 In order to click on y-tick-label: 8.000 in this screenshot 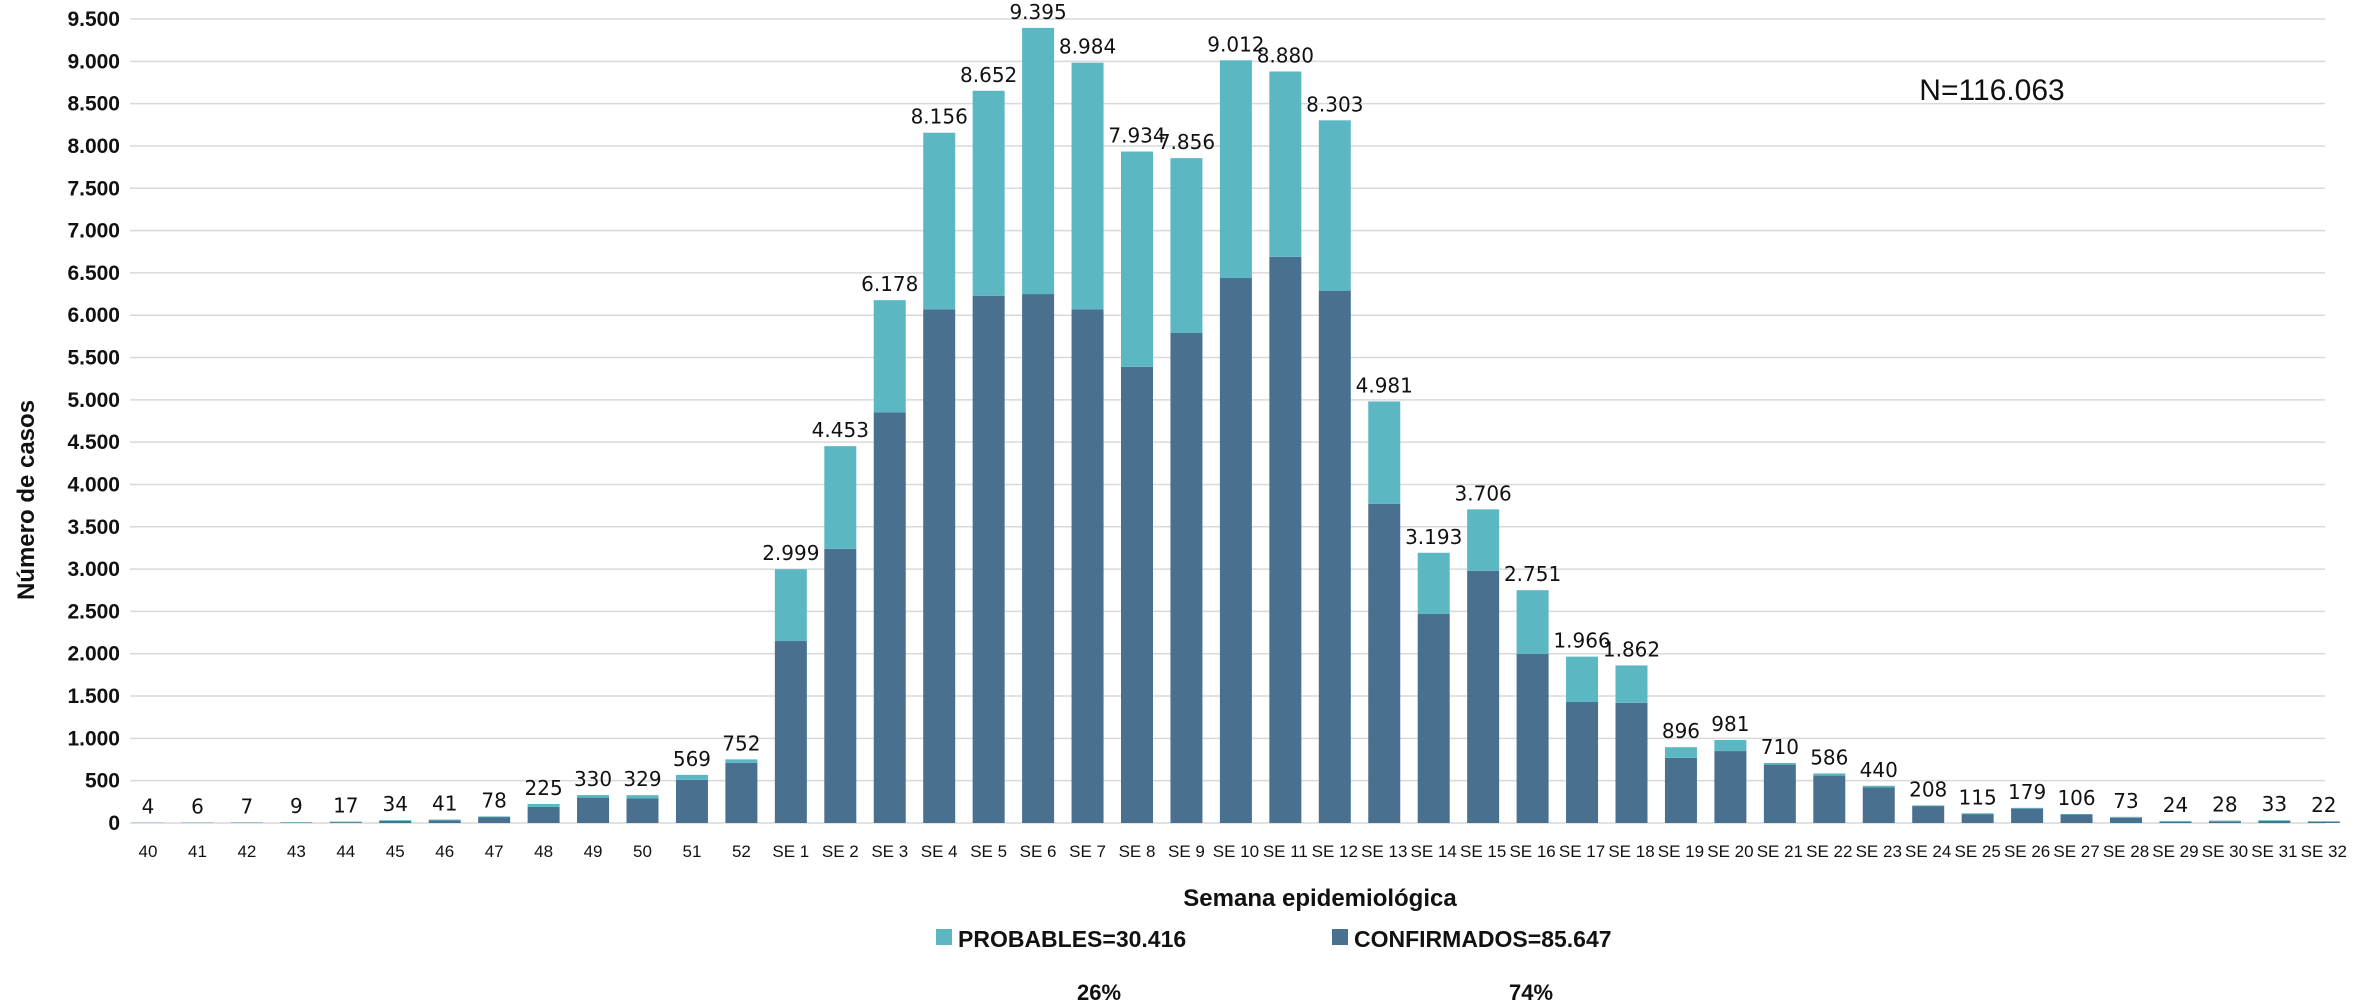, I will do `click(93, 146)`.